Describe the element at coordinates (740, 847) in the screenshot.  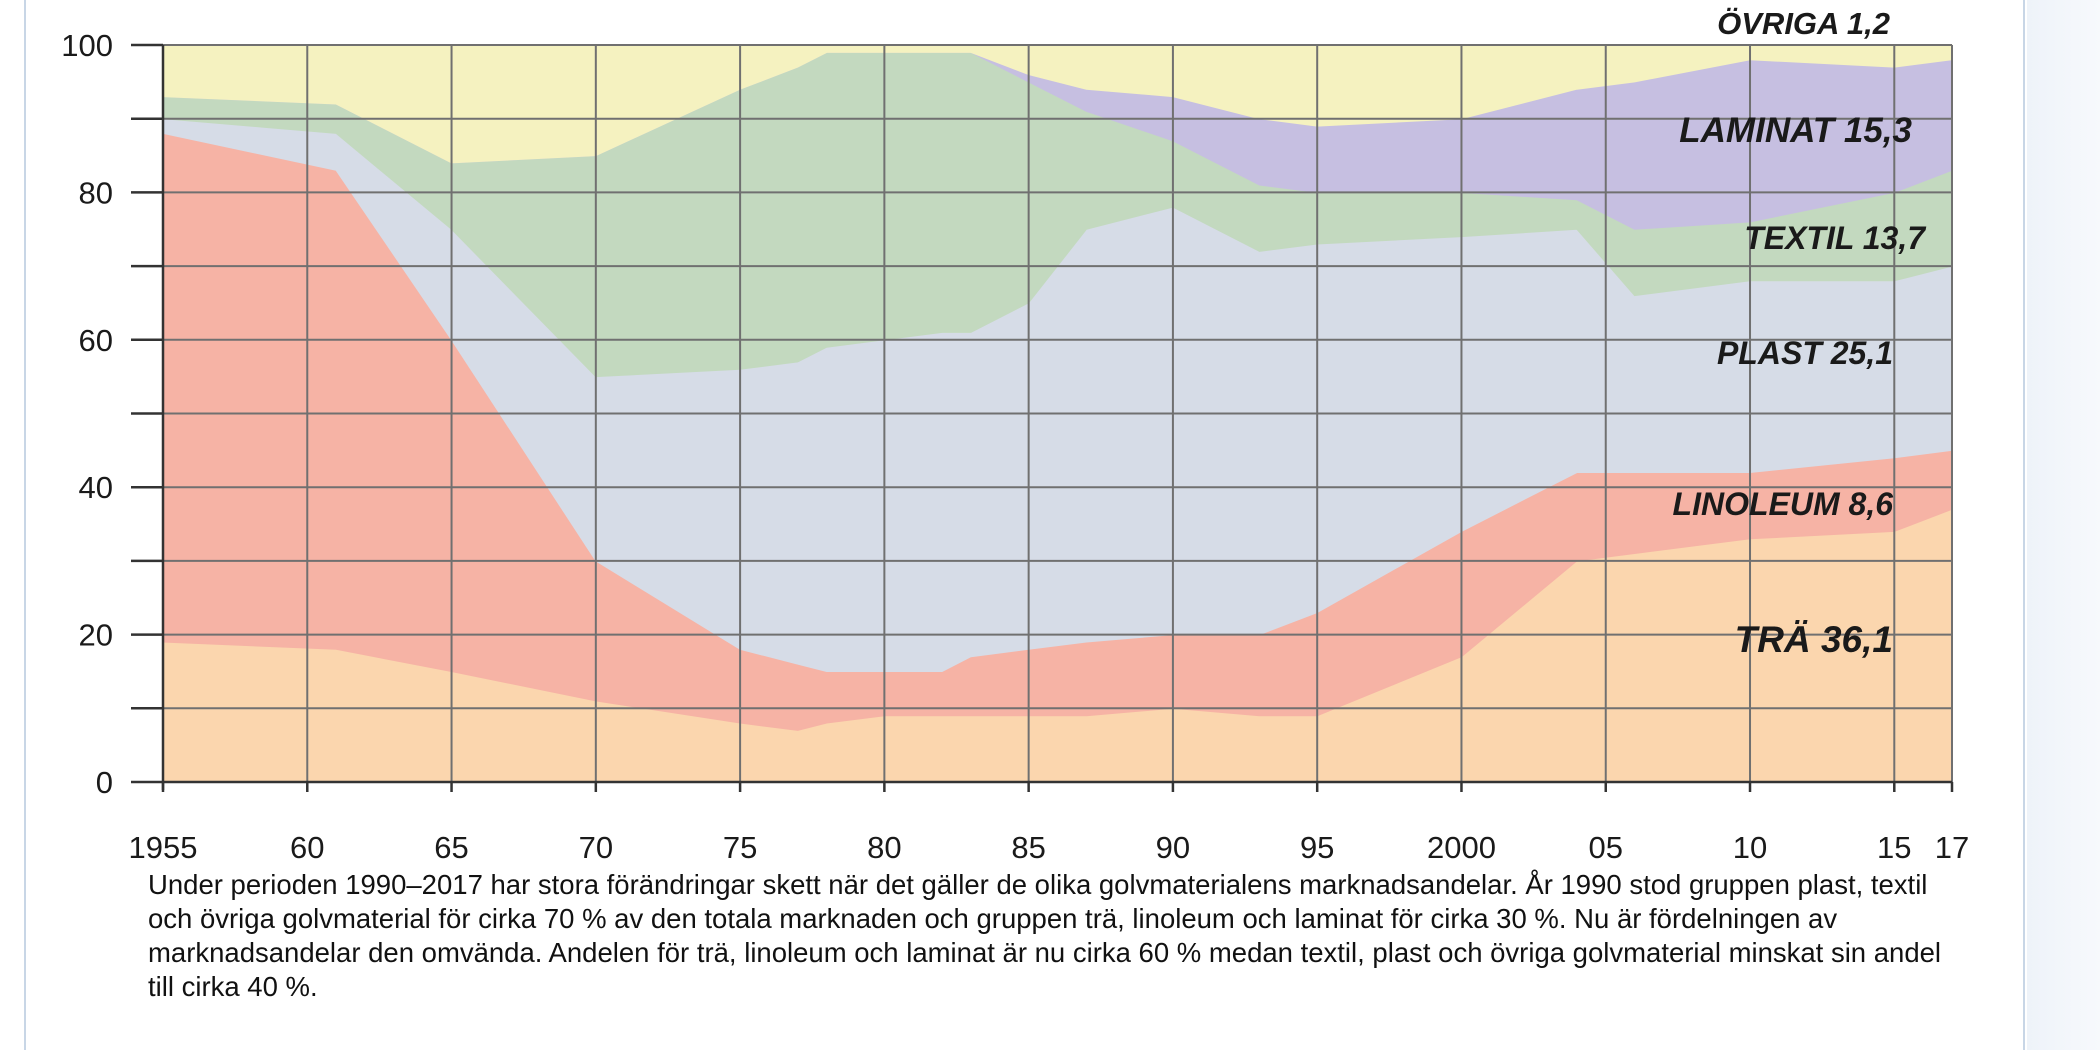
I see `x-tick-label: 75` at that location.